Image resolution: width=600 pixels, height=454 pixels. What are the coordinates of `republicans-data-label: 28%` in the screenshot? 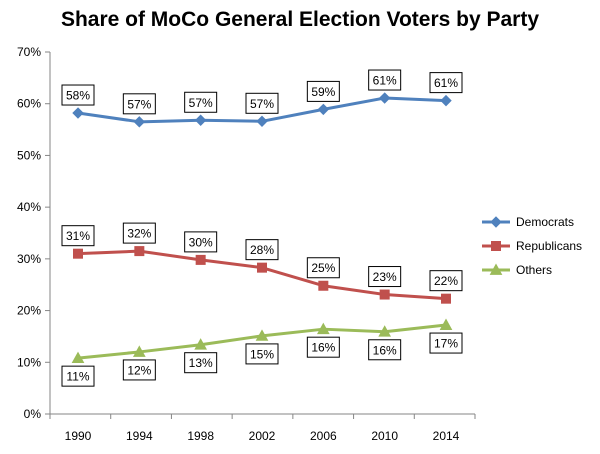 It's located at (262, 250).